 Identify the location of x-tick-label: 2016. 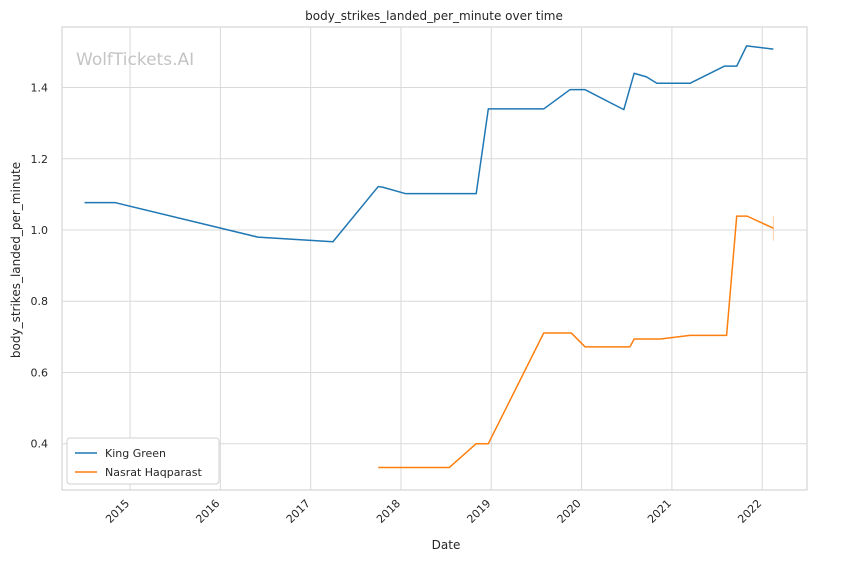
(207, 511).